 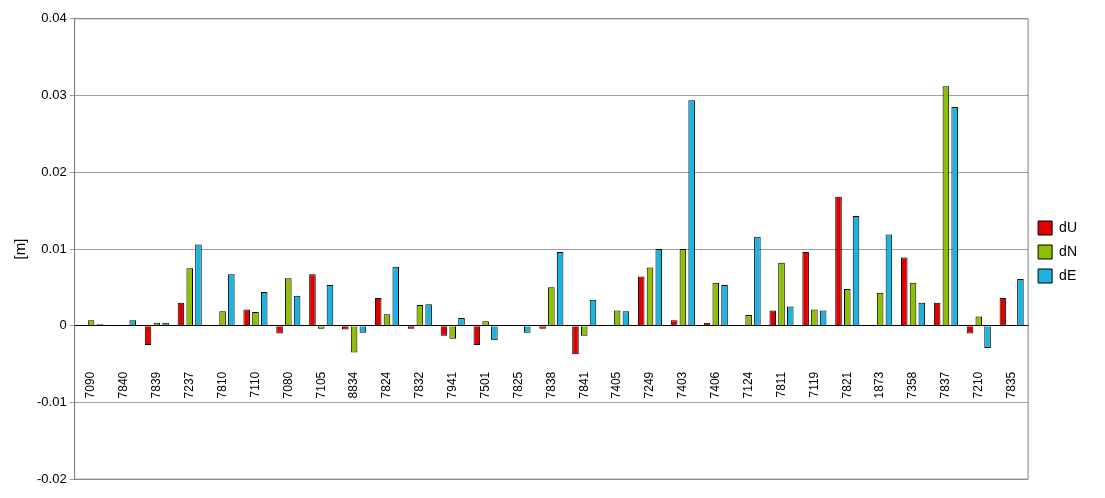 What do you see at coordinates (51, 478) in the screenshot?
I see `y-tick-label: -0.02` at bounding box center [51, 478].